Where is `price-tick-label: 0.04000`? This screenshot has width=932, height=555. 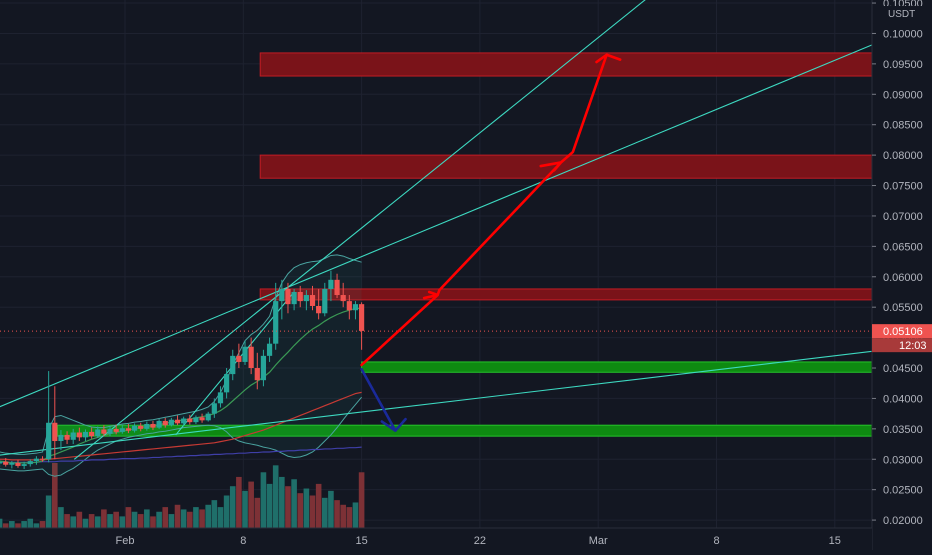 price-tick-label: 0.04000 is located at coordinates (903, 399).